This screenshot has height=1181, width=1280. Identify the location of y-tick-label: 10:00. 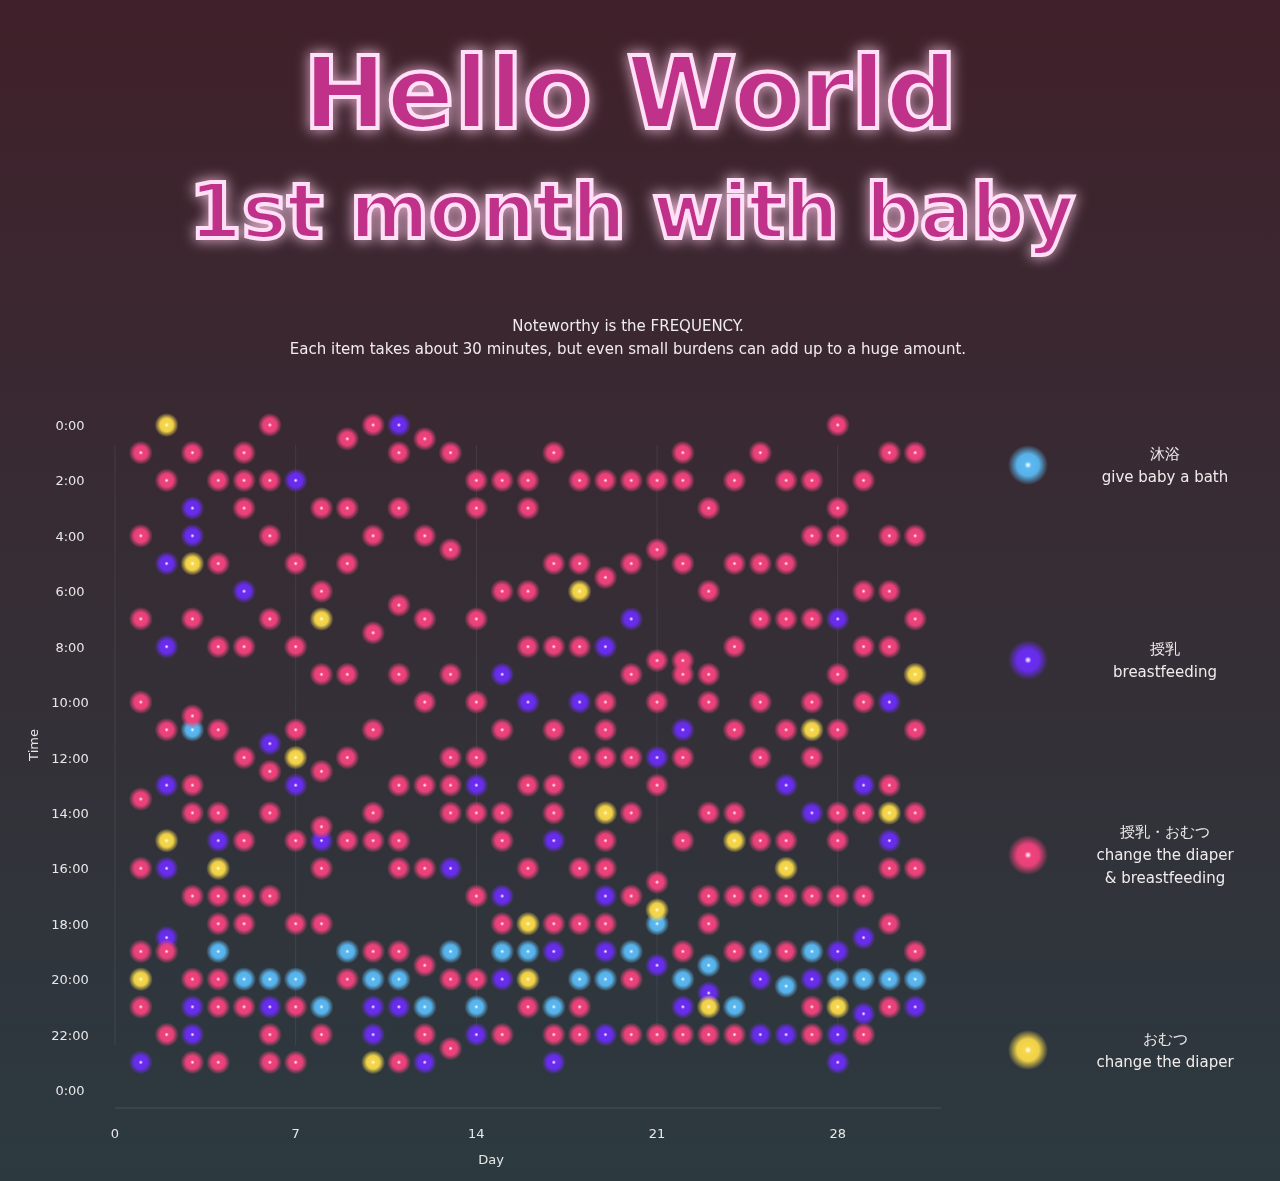
(70, 703).